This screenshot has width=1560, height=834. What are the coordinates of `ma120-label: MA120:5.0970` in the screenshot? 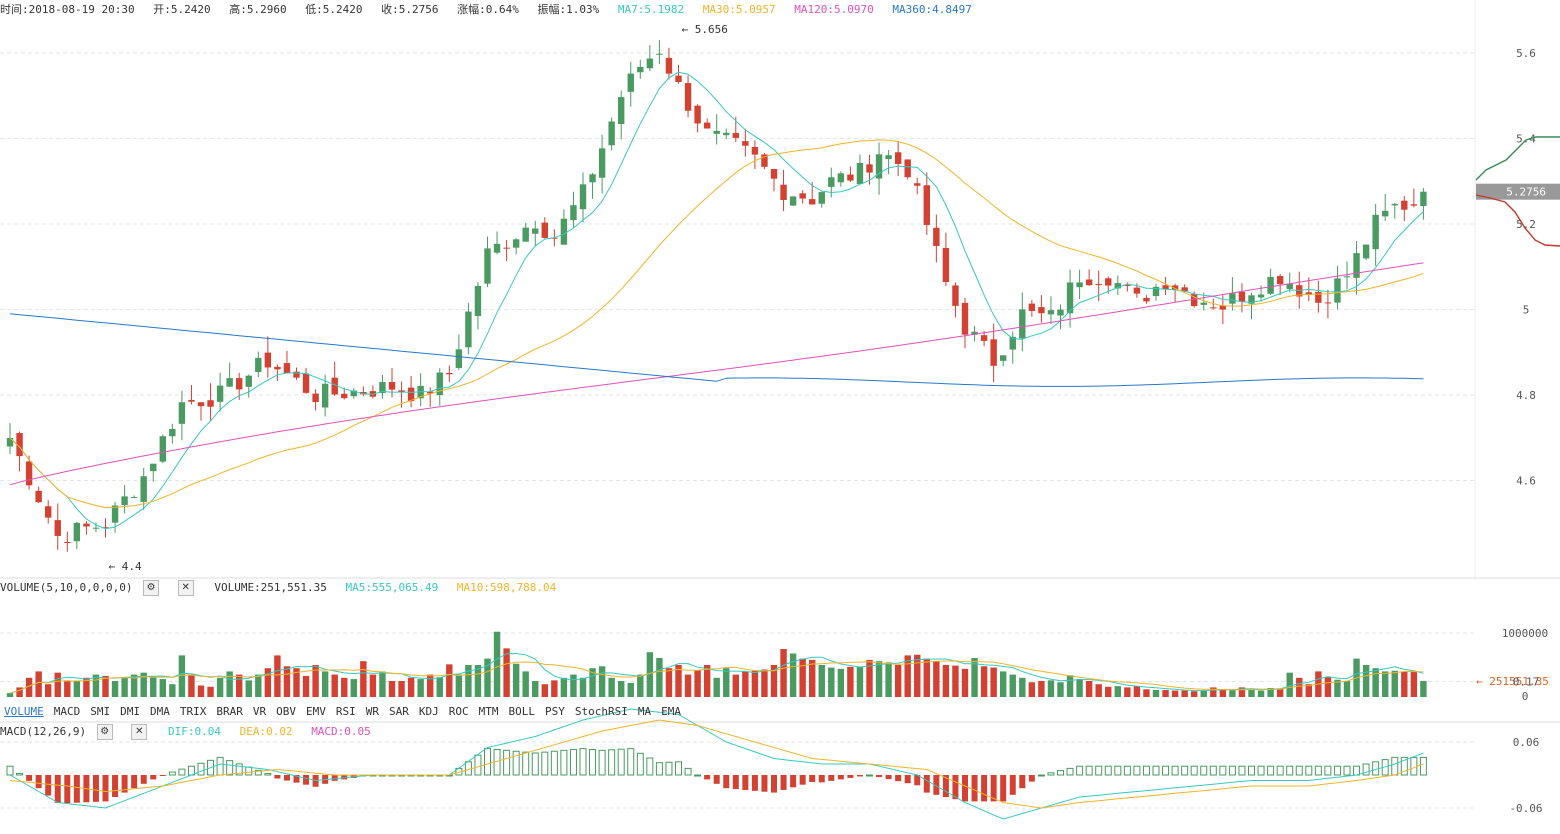 It's located at (834, 9).